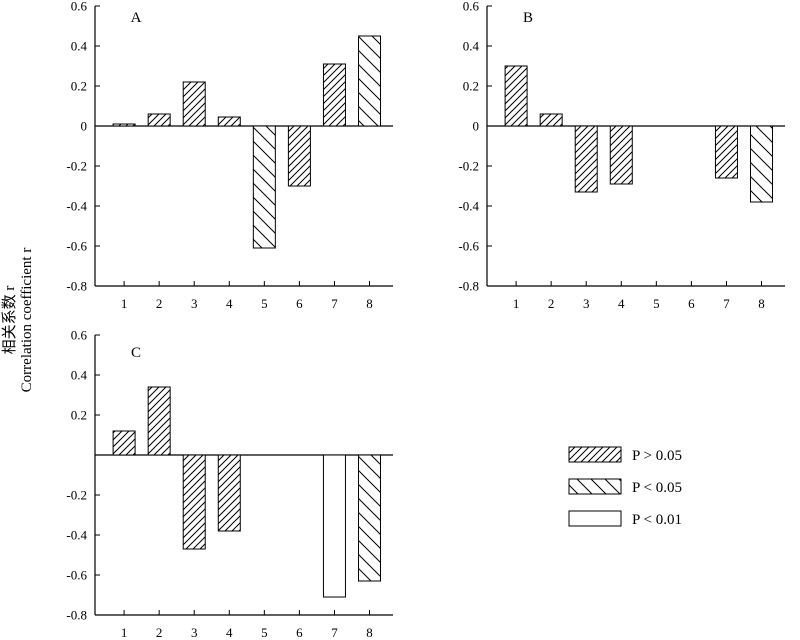  Describe the element at coordinates (299, 303) in the screenshot. I see `panel-a-x-tick-label: 6` at that location.